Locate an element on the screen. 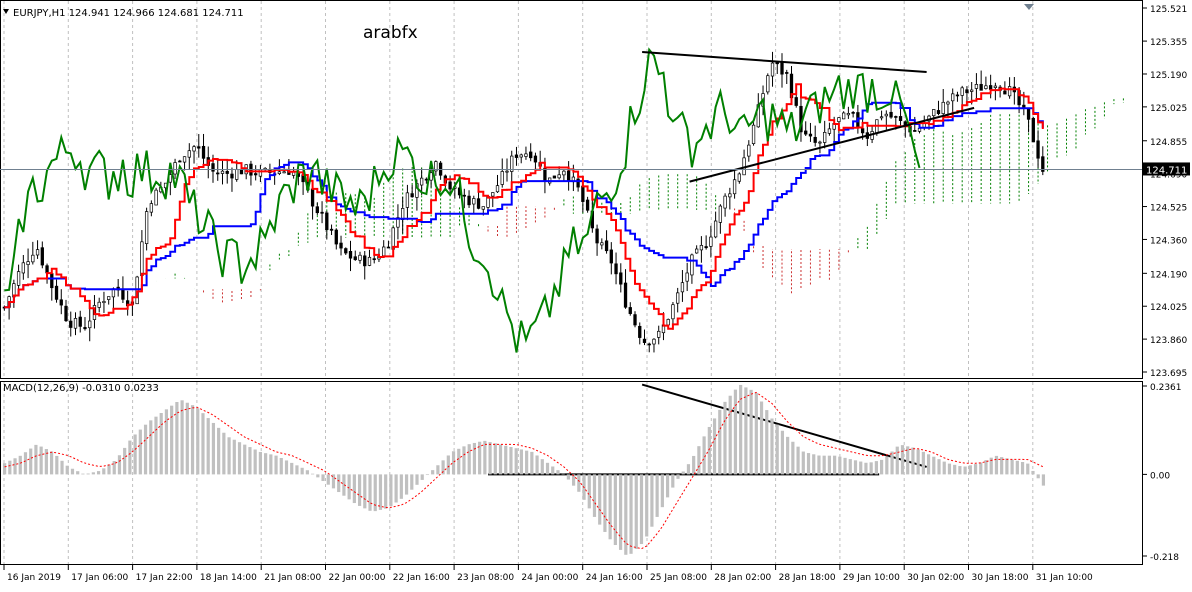 The width and height of the screenshot is (1192, 592). x-tick-label: 28 Jan 18:00 is located at coordinates (807, 578).